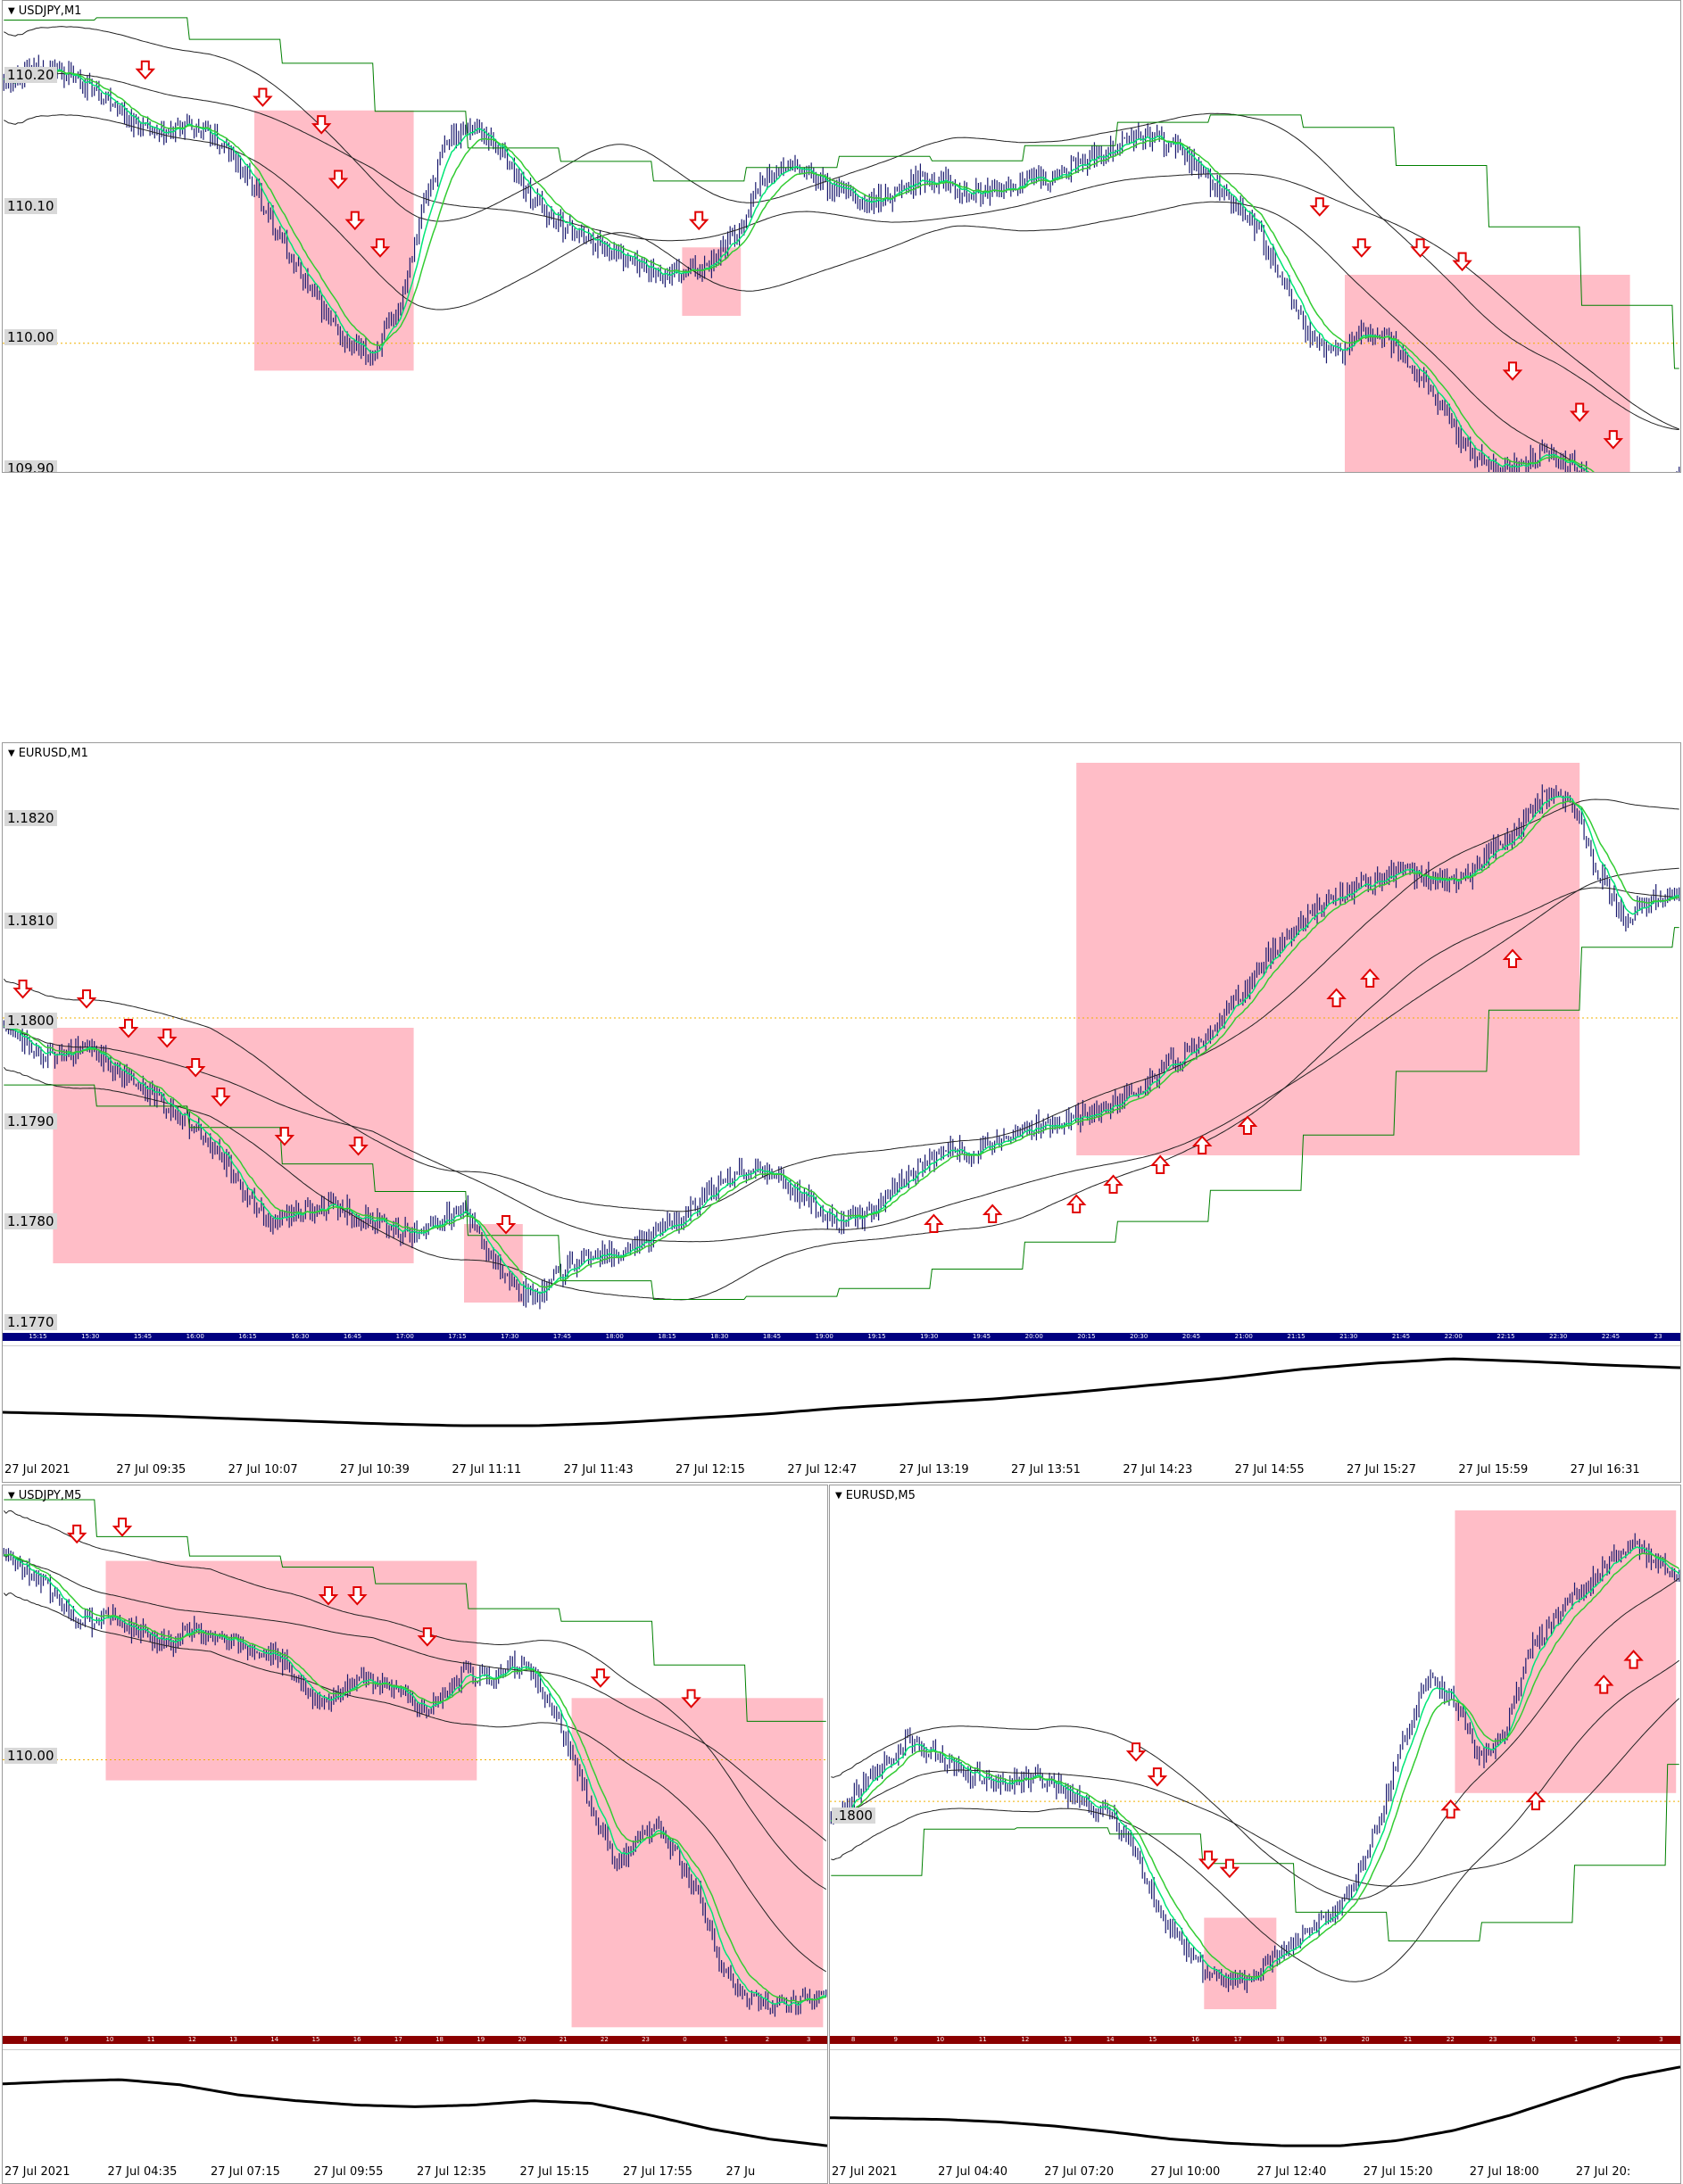 This screenshot has width=1683, height=2184. Describe the element at coordinates (53, 754) in the screenshot. I see `symbol-label: EURUSD,M1` at that location.